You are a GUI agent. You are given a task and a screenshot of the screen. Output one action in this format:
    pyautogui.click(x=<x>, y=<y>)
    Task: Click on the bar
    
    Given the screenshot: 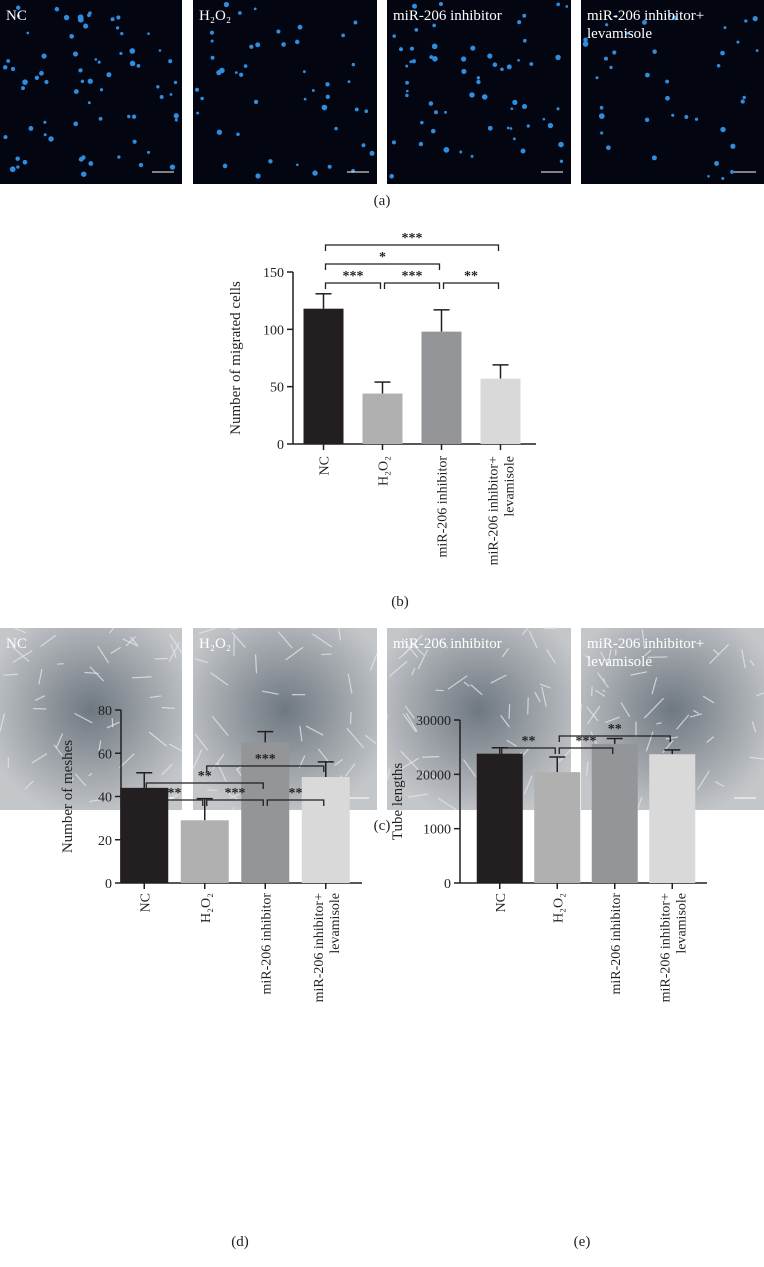 What is the action you would take?
    pyautogui.click(x=441, y=387)
    